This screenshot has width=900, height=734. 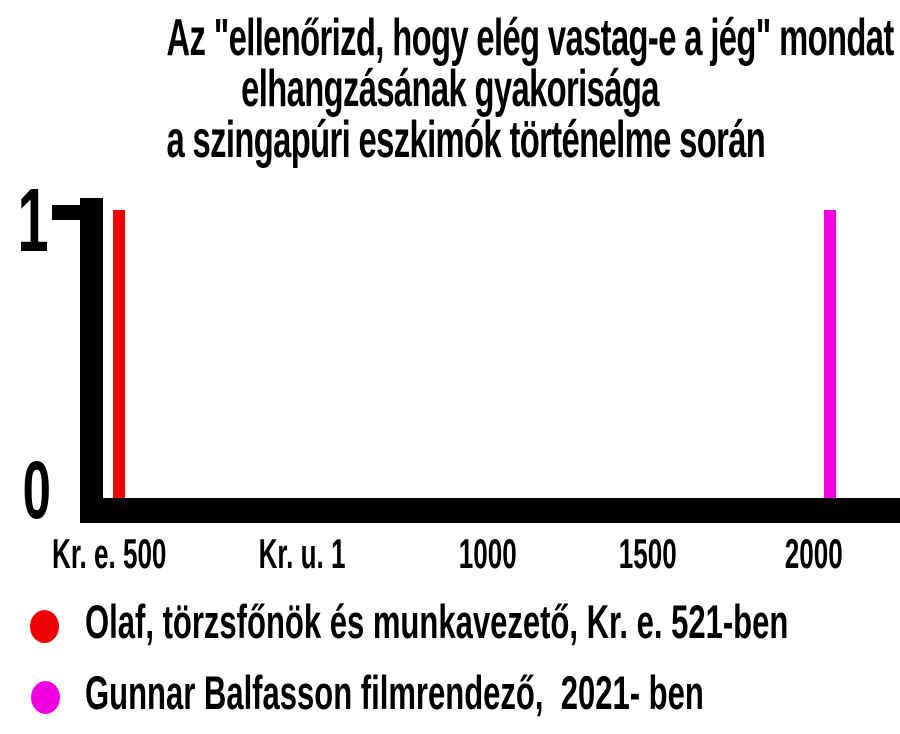 I want to click on x-axis-label-kr-u-1: Kr. u. 1, so click(x=302, y=553).